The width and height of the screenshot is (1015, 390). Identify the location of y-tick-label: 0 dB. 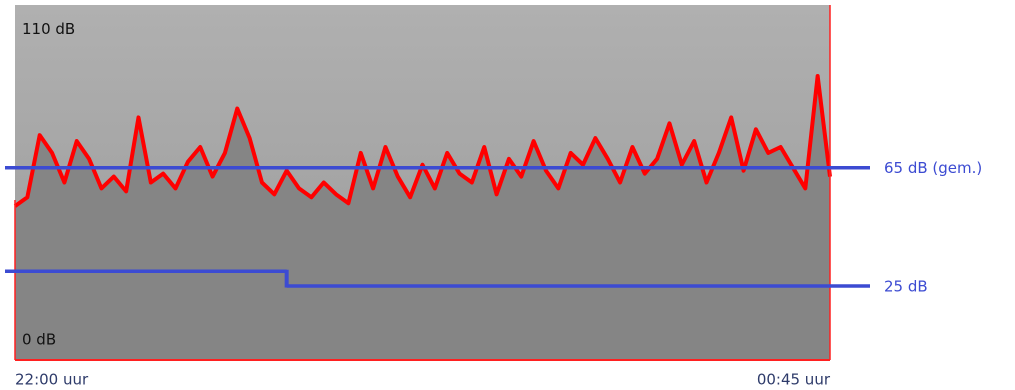
(39, 340).